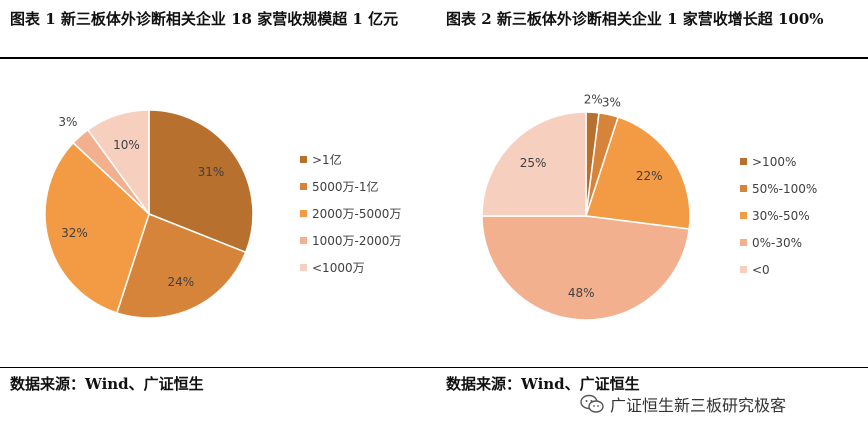  What do you see at coordinates (356, 214) in the screenshot?
I see `chart1-legend-label-2: 2000万-5000万` at bounding box center [356, 214].